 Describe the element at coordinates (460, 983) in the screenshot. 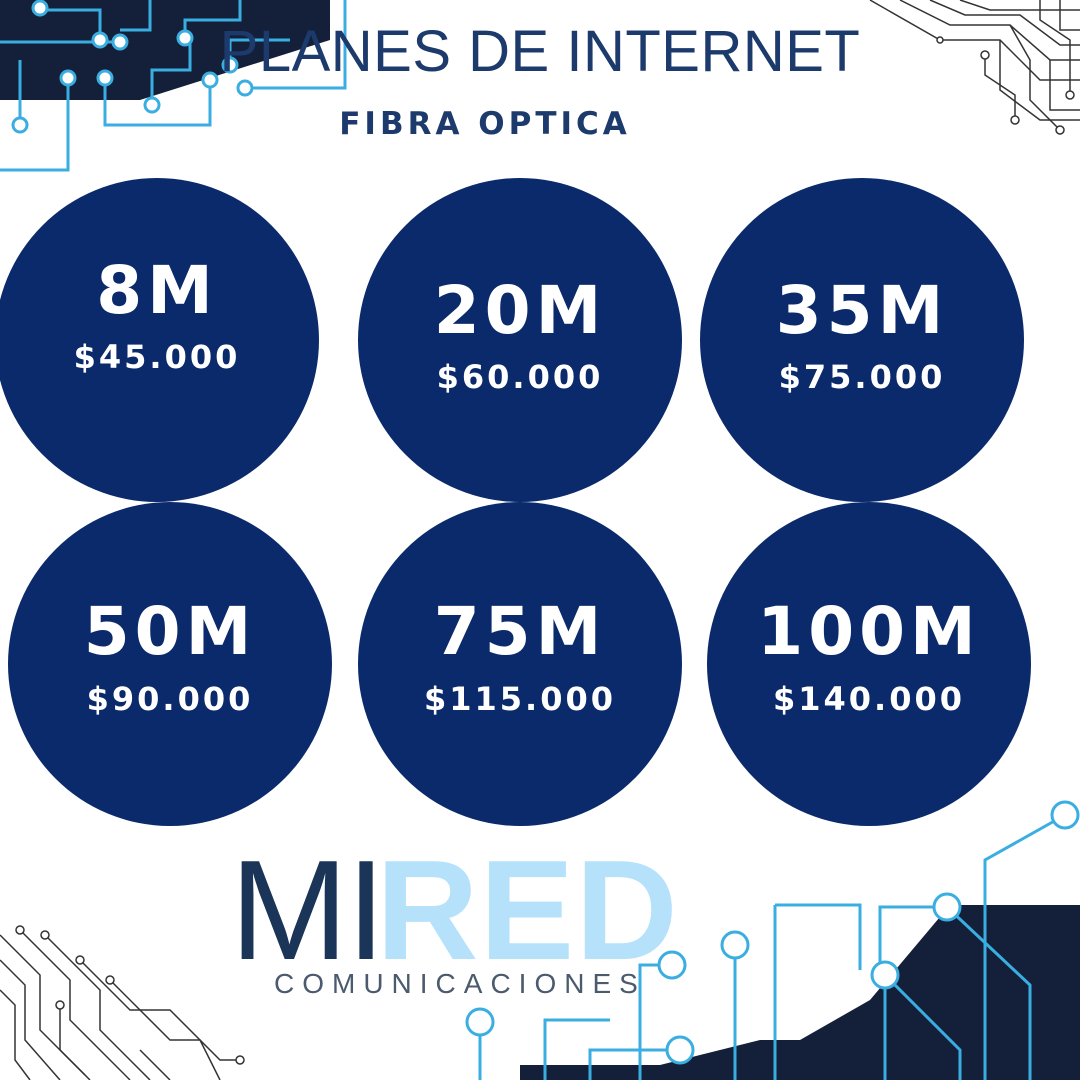

I see `logo-tagline: COMUNICACIONES` at that location.